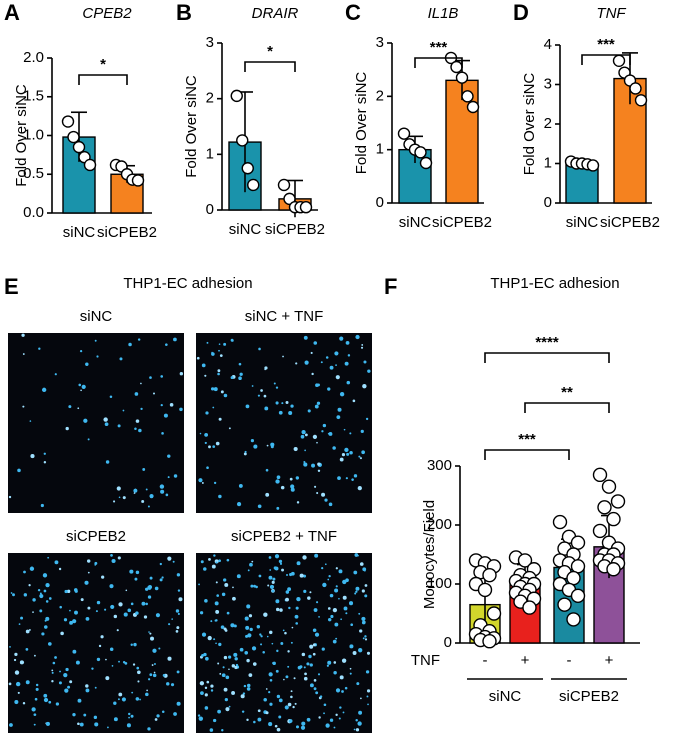 The image size is (700, 743). I want to click on chart-title: DRAIR, so click(275, 13).